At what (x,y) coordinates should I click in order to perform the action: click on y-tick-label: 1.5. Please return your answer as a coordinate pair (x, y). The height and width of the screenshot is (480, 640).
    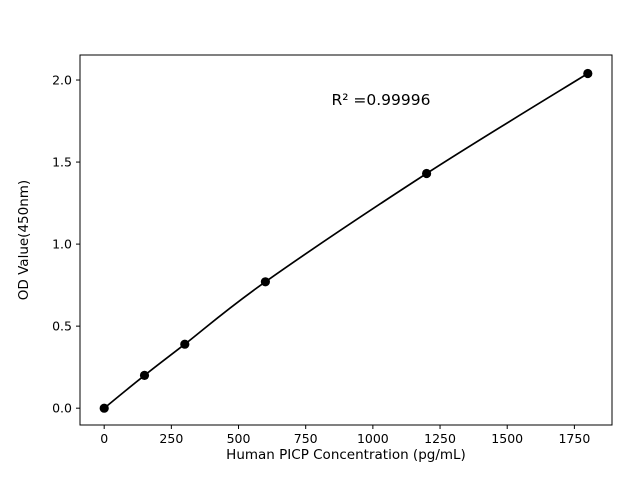
    Looking at the image, I should click on (62, 162).